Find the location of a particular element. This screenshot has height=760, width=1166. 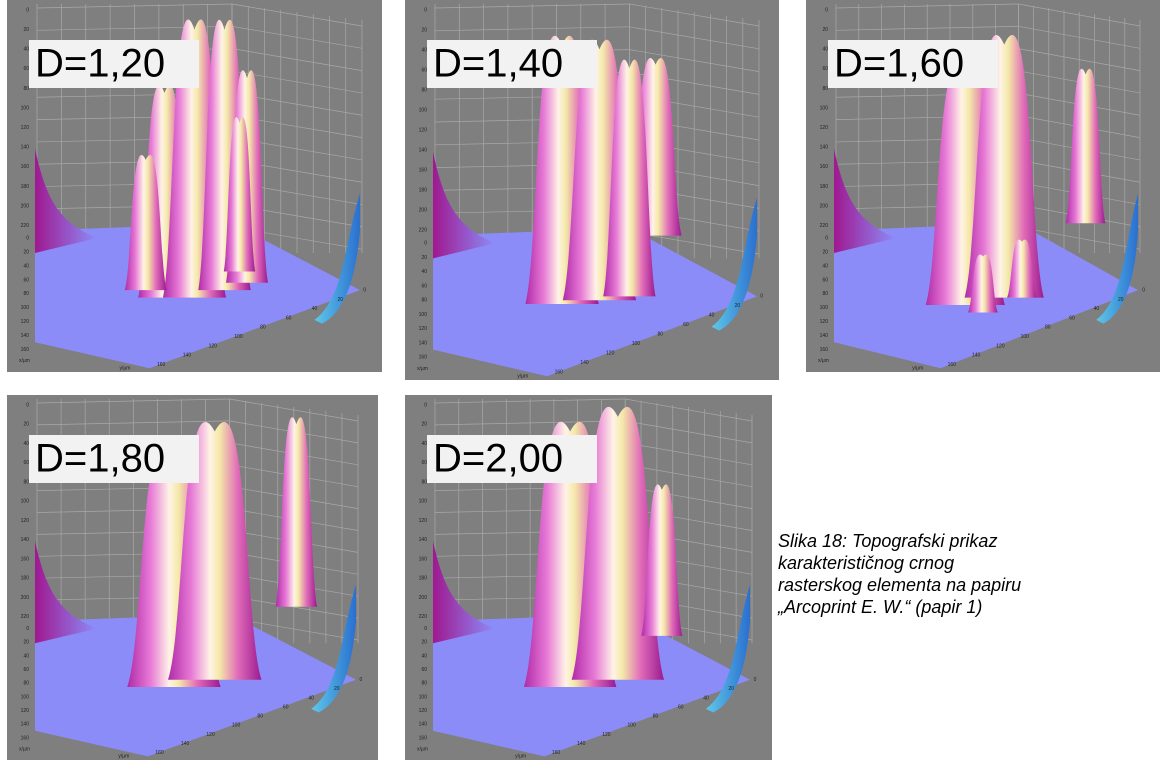

x-tick-label: 120 is located at coordinates (423, 711).